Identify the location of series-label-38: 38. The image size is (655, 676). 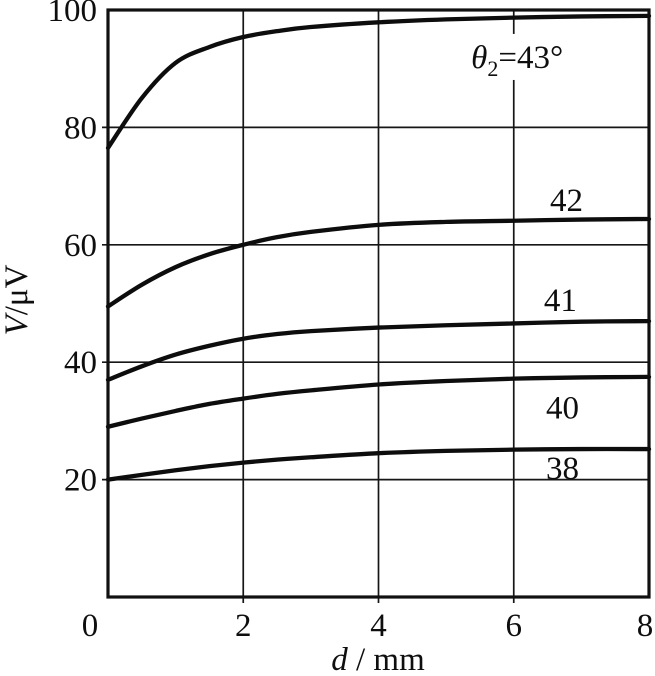
(562, 469).